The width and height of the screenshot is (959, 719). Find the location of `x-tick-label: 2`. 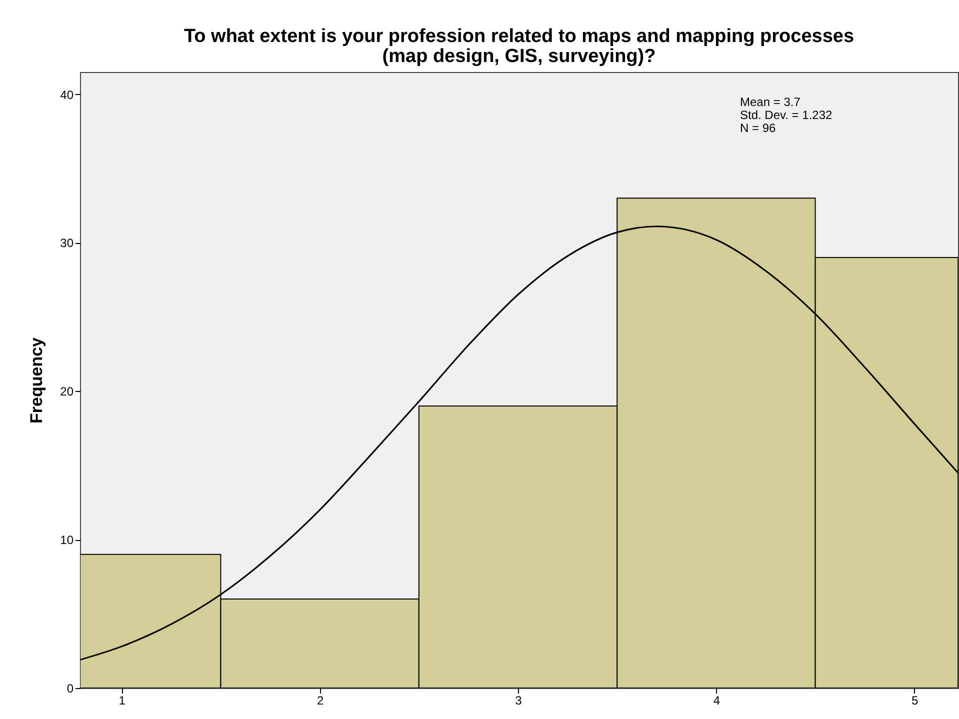

x-tick-label: 2 is located at coordinates (320, 701).